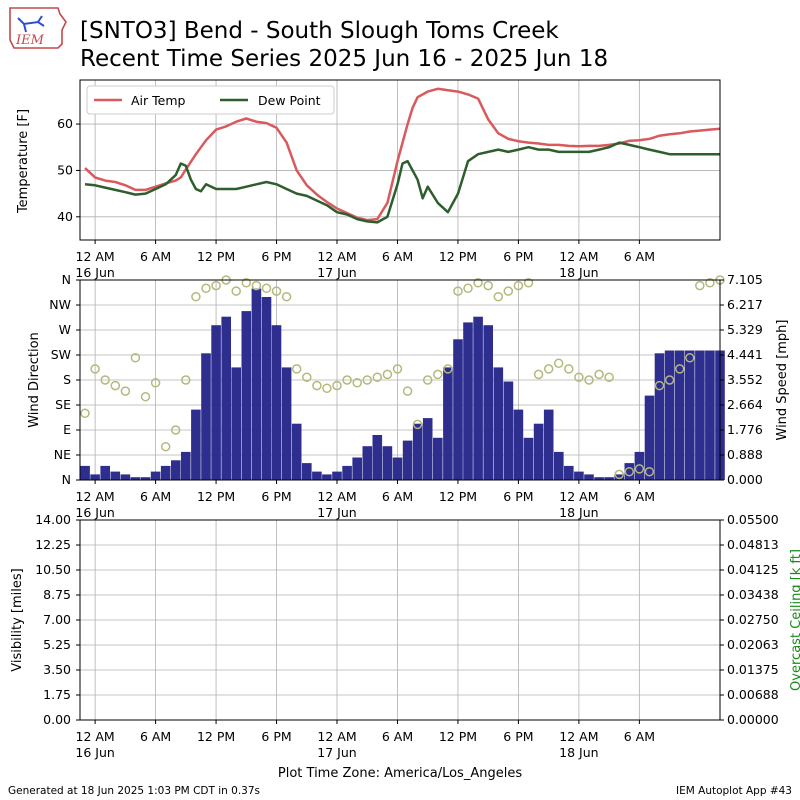 This screenshot has height=800, width=800. What do you see at coordinates (753, 644) in the screenshot?
I see `ceiling-tick-label: 0.02063` at bounding box center [753, 644].